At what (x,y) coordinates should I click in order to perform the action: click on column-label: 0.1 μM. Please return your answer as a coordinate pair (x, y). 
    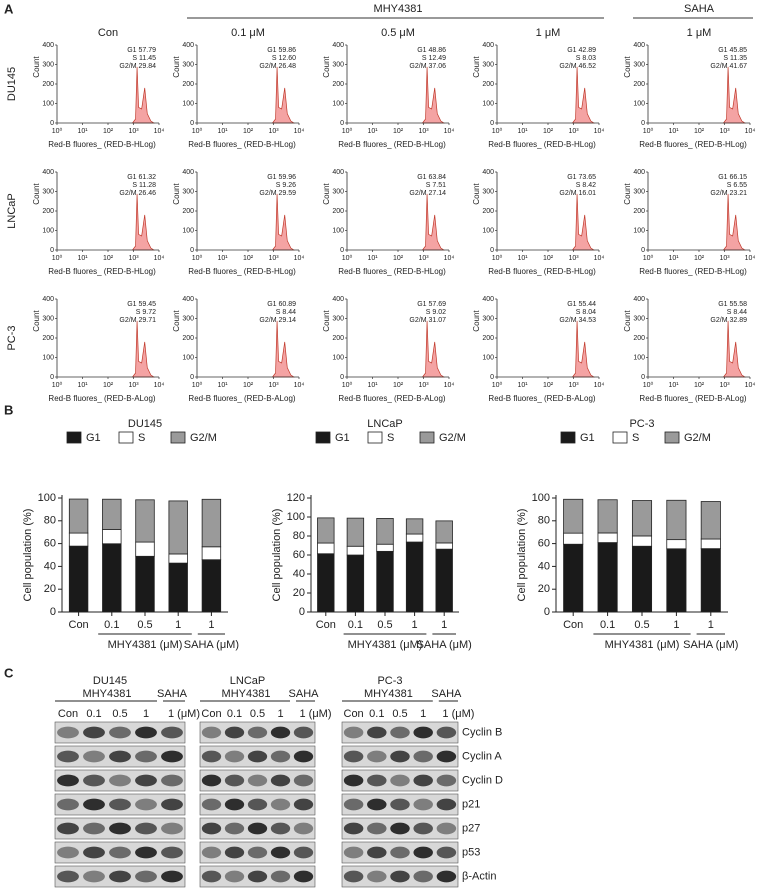
    Looking at the image, I should click on (248, 33).